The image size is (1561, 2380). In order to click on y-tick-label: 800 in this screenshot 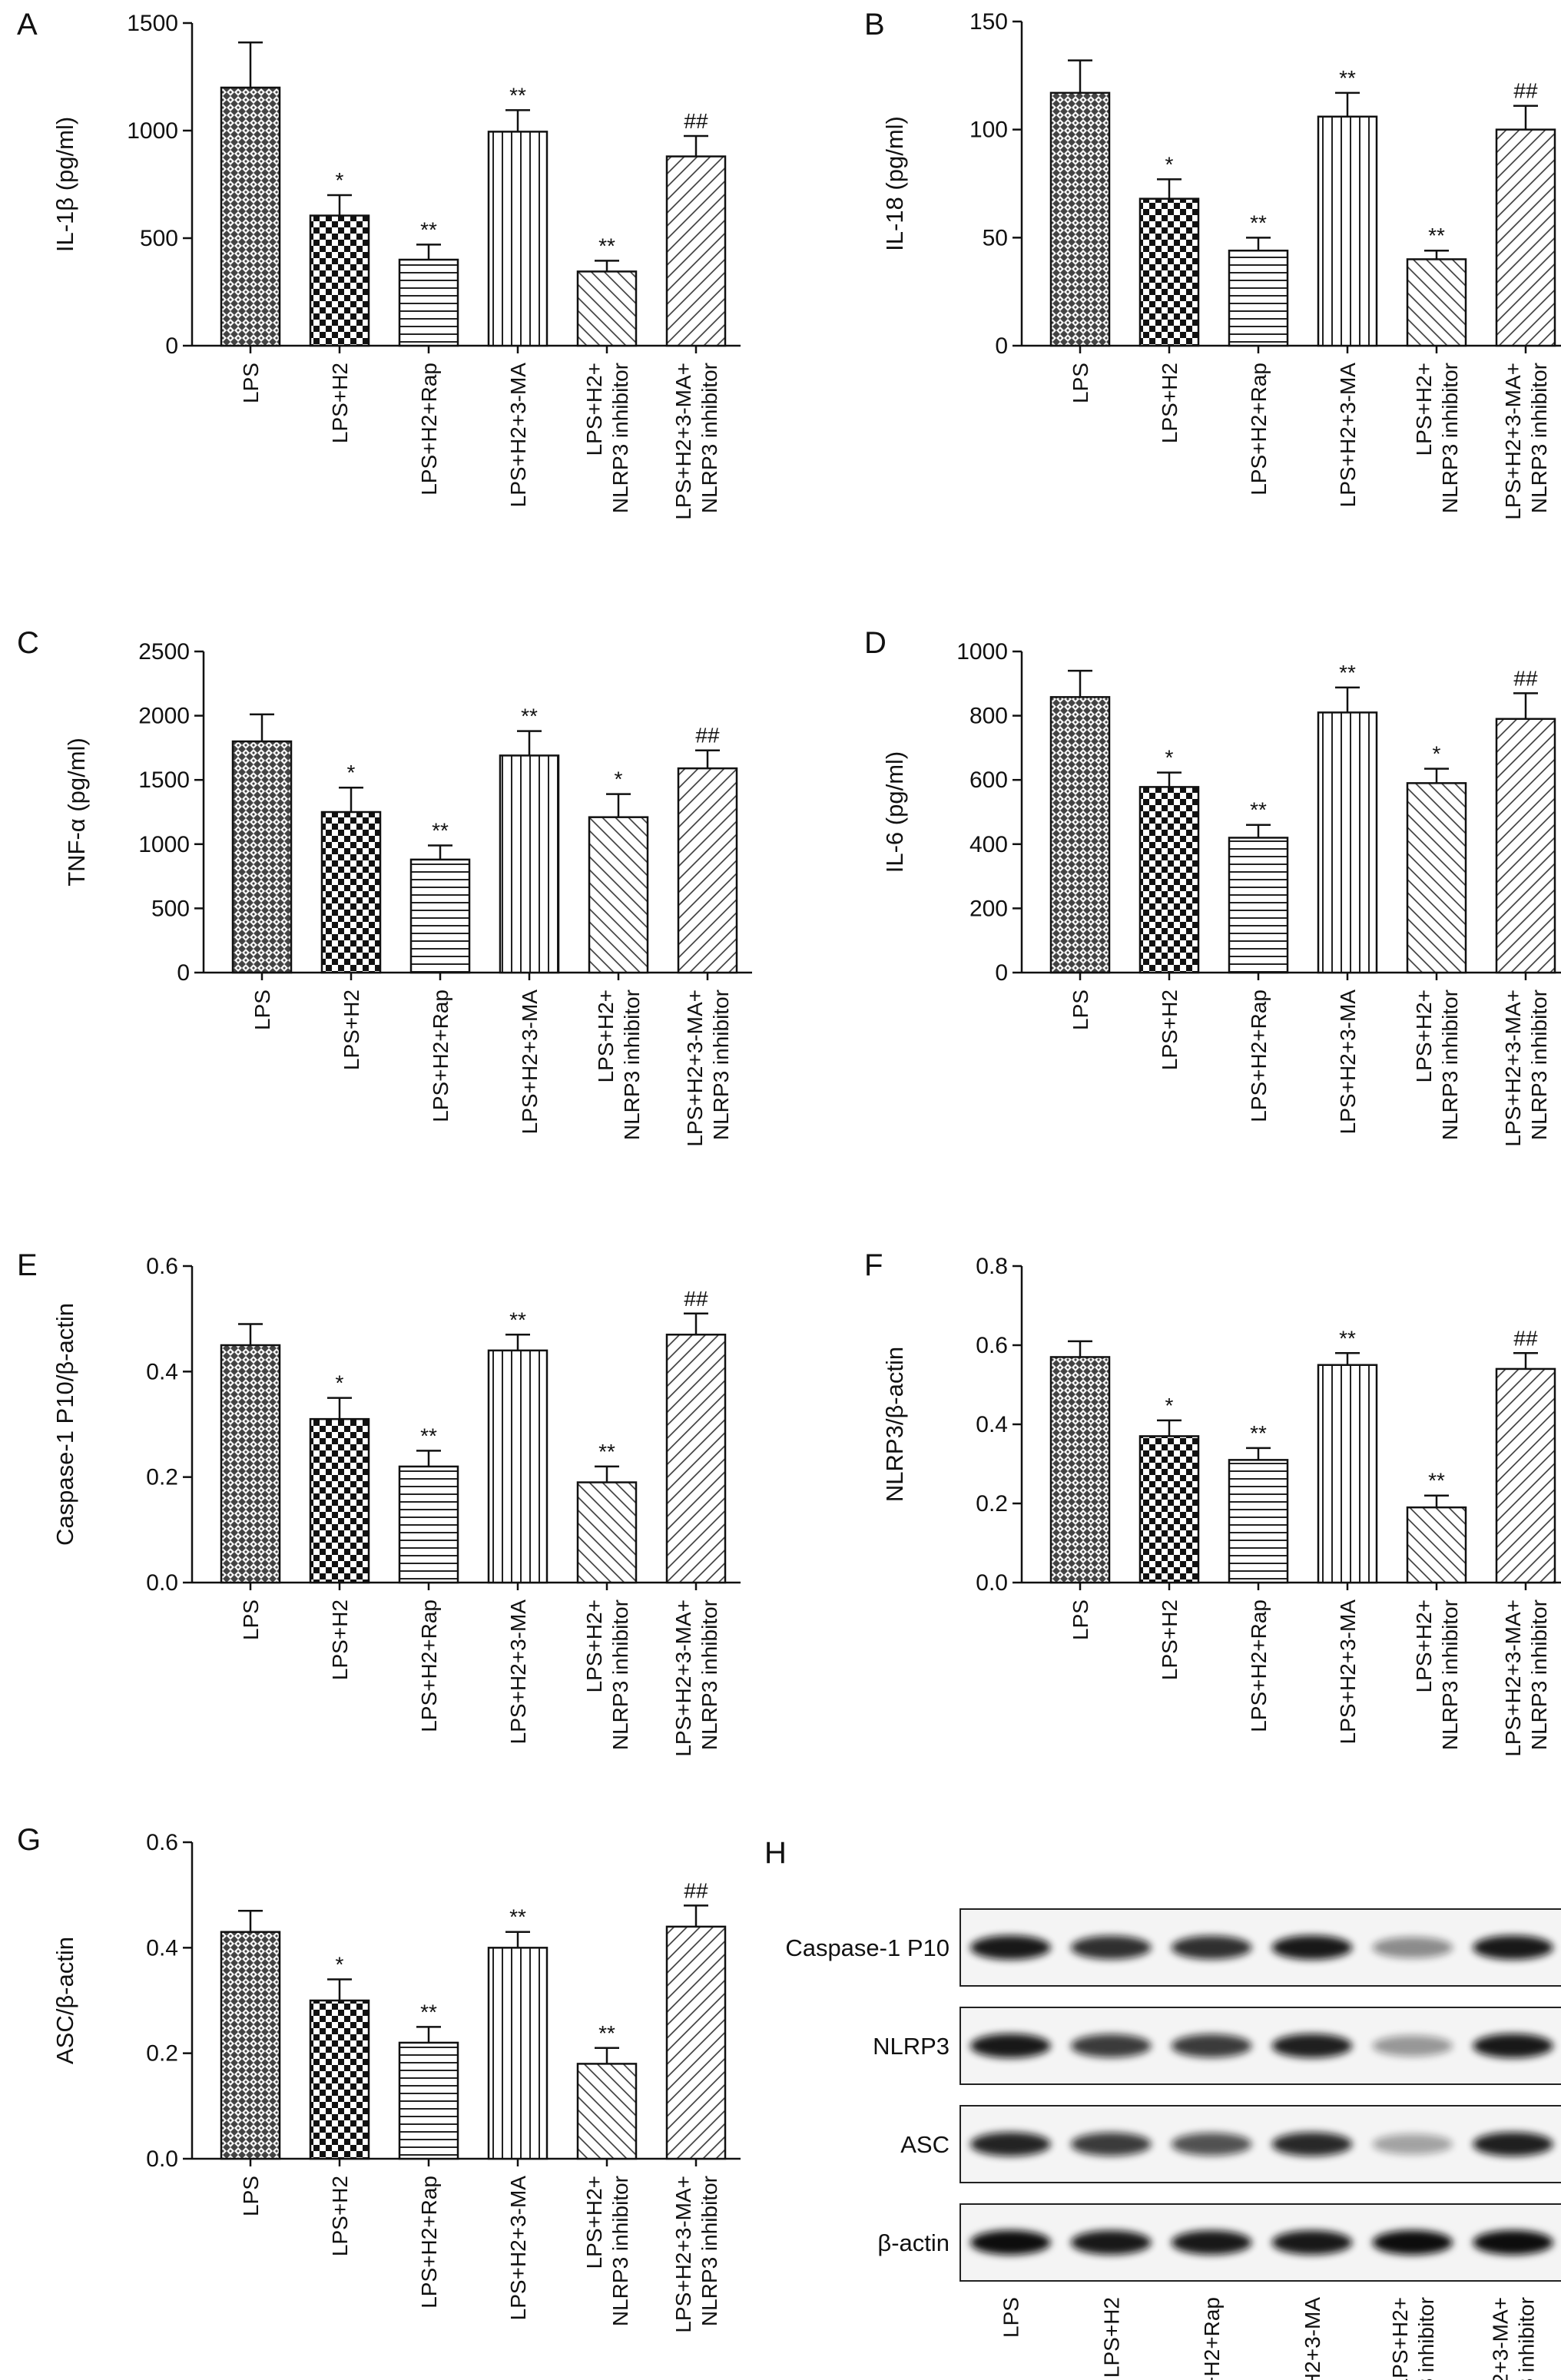, I will do `click(988, 716)`.